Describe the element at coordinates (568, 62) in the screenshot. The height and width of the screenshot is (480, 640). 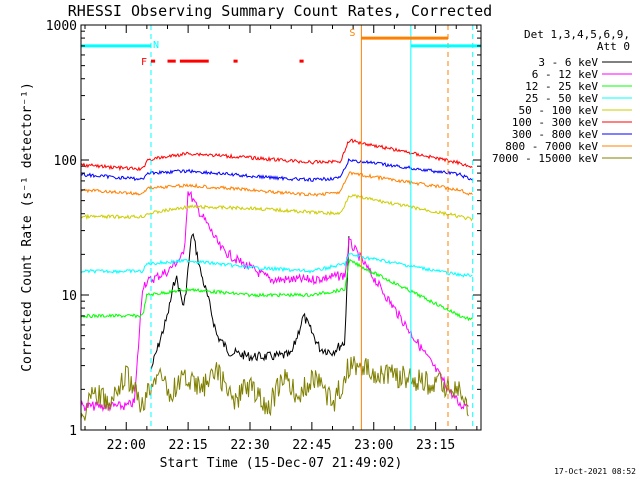
I see `legend-label-0: 3 - 6 keV` at that location.